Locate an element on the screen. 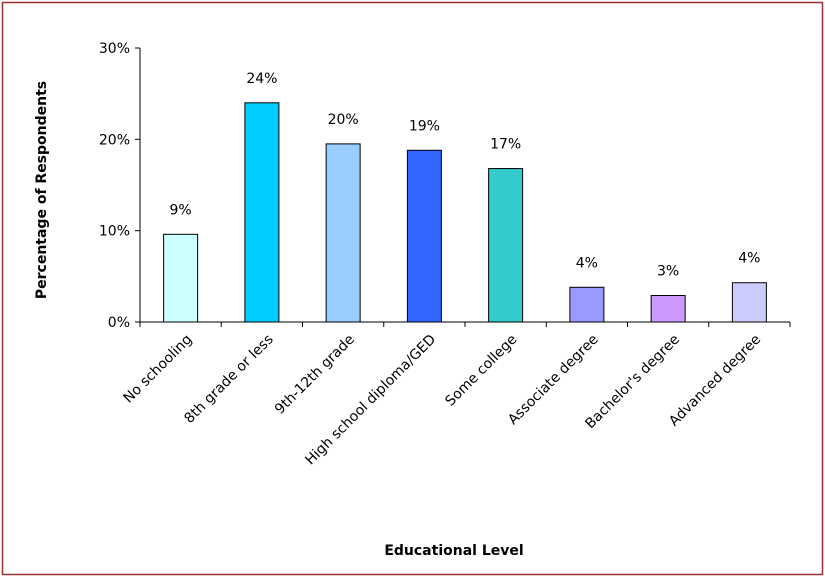 The width and height of the screenshot is (825, 581). data-label: 19% is located at coordinates (424, 126).